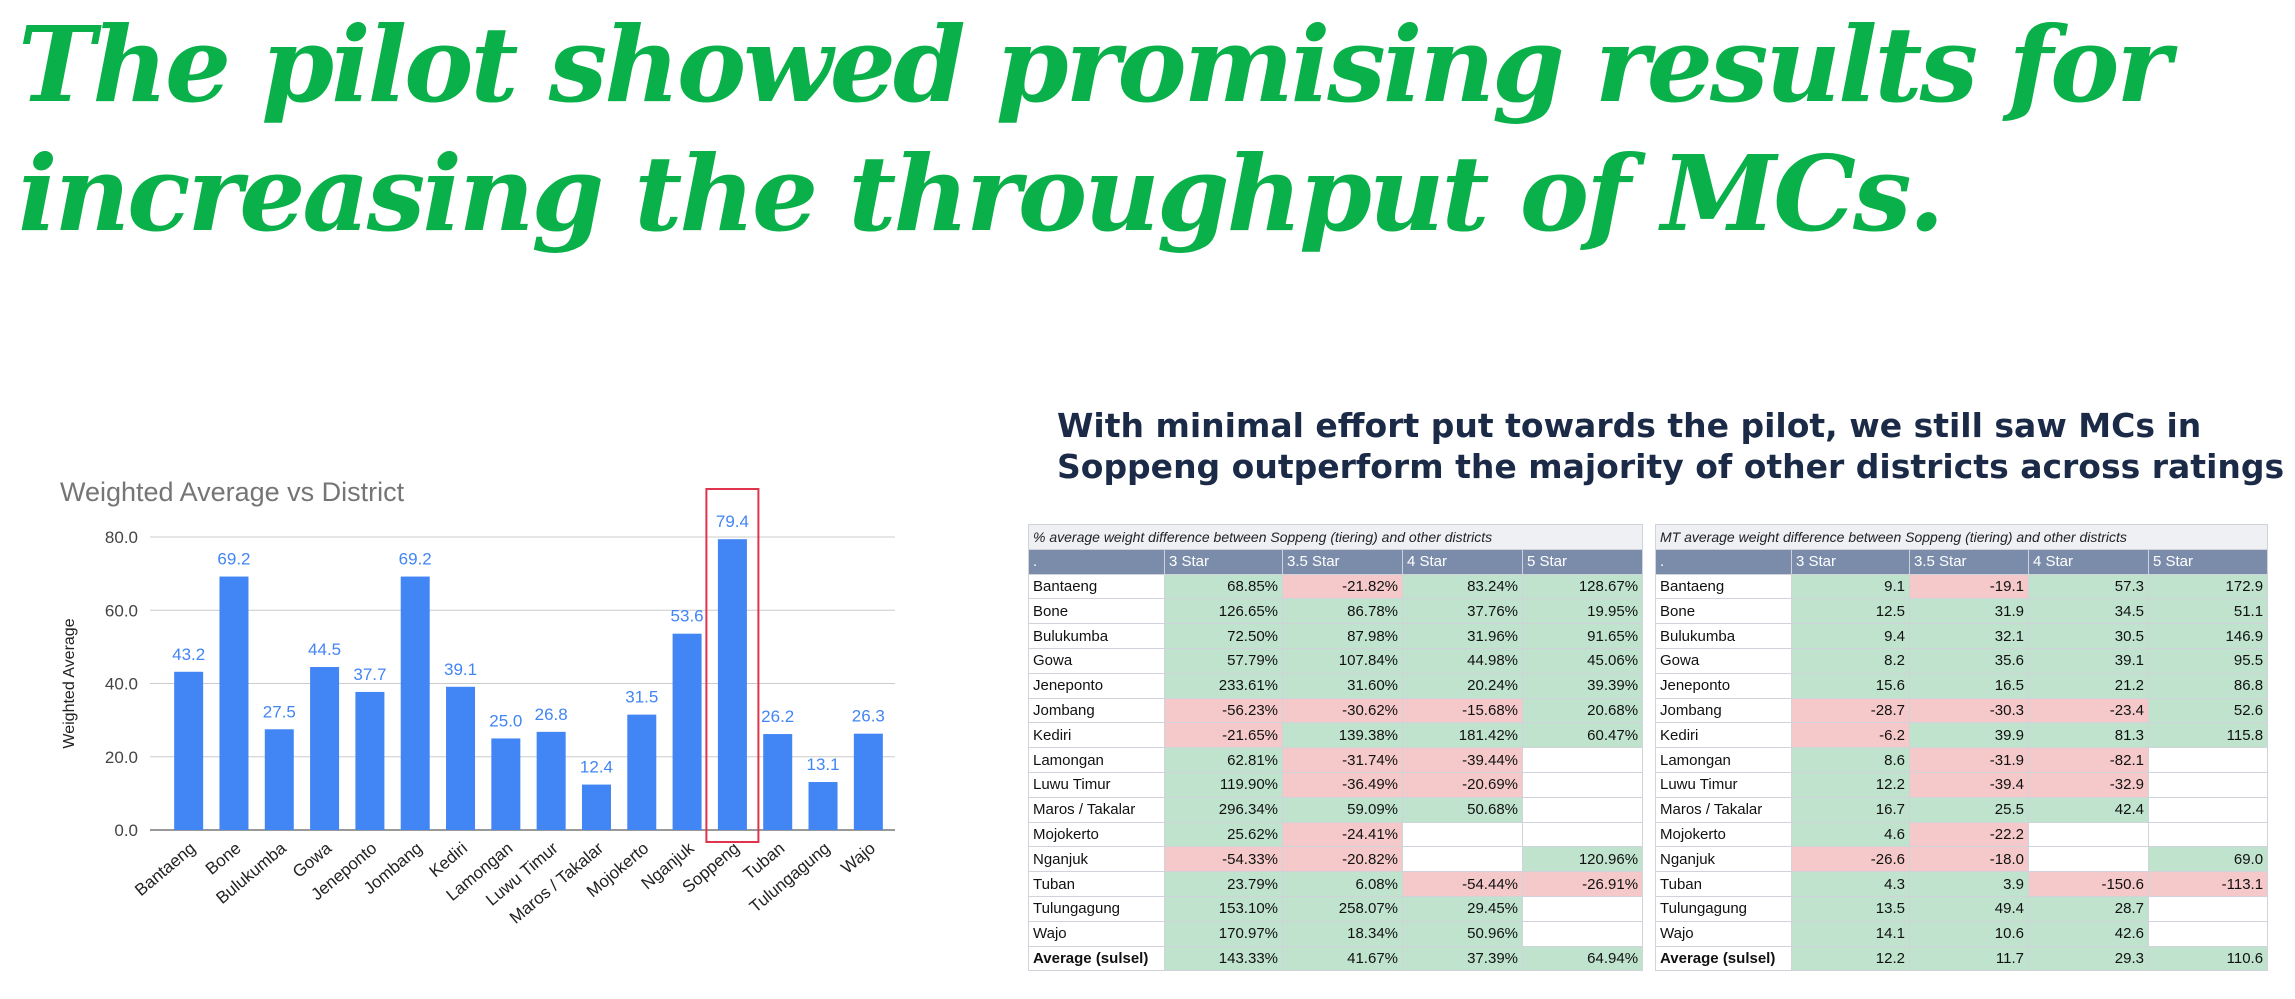 Image resolution: width=2295 pixels, height=999 pixels. What do you see at coordinates (641, 697) in the screenshot?
I see `bar-value-label: 31.5` at bounding box center [641, 697].